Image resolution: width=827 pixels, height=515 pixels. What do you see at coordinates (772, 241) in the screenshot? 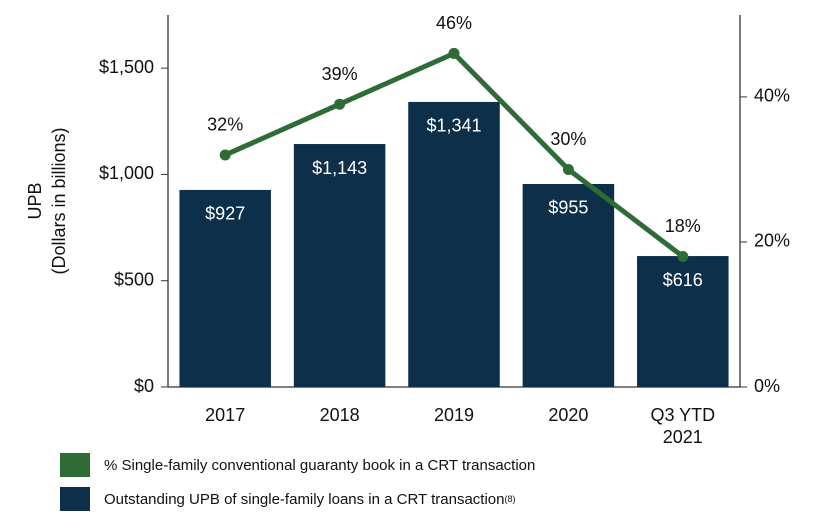
I see `y2-tick-label: 20%` at bounding box center [772, 241].